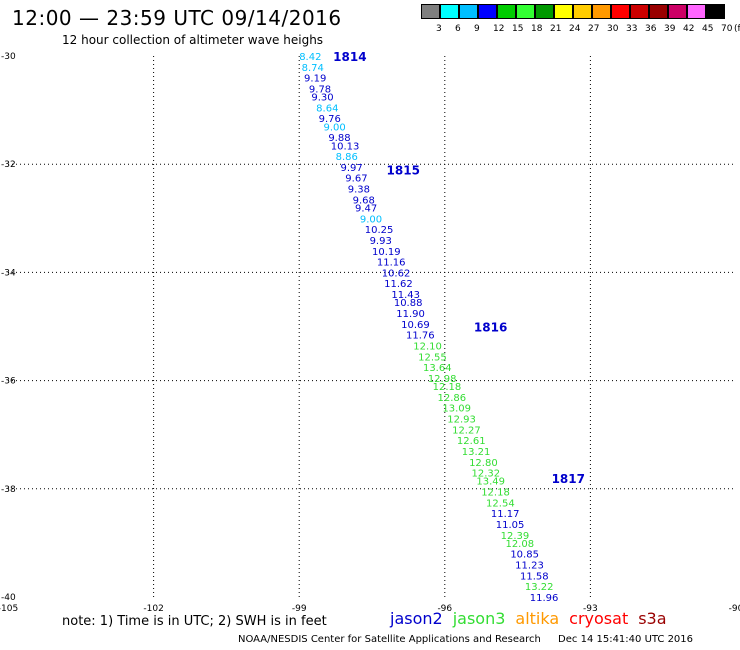  Describe the element at coordinates (689, 29) in the screenshot. I see `legend-label: 42` at that location.